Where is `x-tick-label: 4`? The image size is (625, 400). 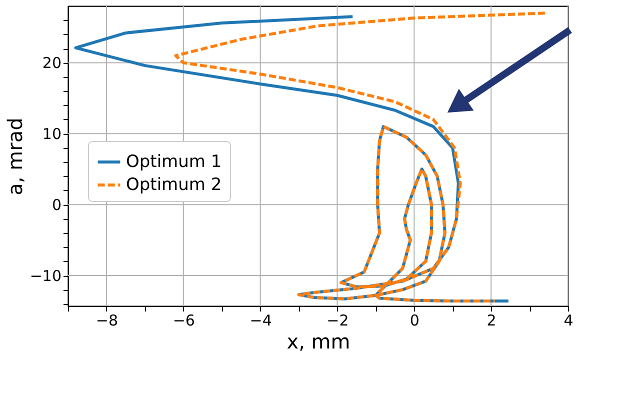 x-tick-label: 4 is located at coordinates (569, 321).